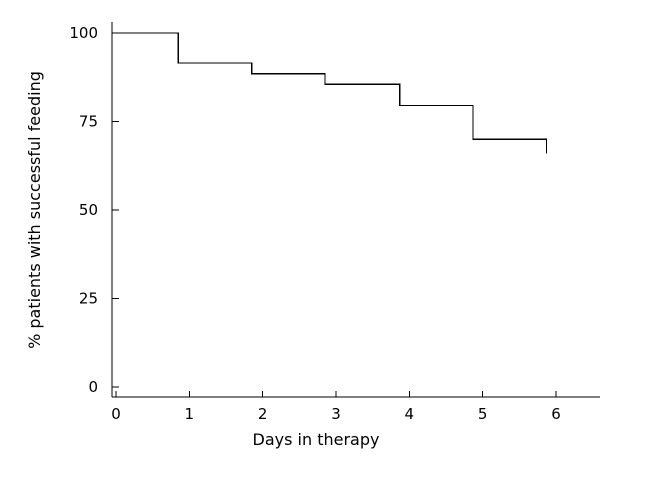 Image resolution: width=647 pixels, height=478 pixels. What do you see at coordinates (93, 387) in the screenshot?
I see `y-tick-label: 0` at bounding box center [93, 387].